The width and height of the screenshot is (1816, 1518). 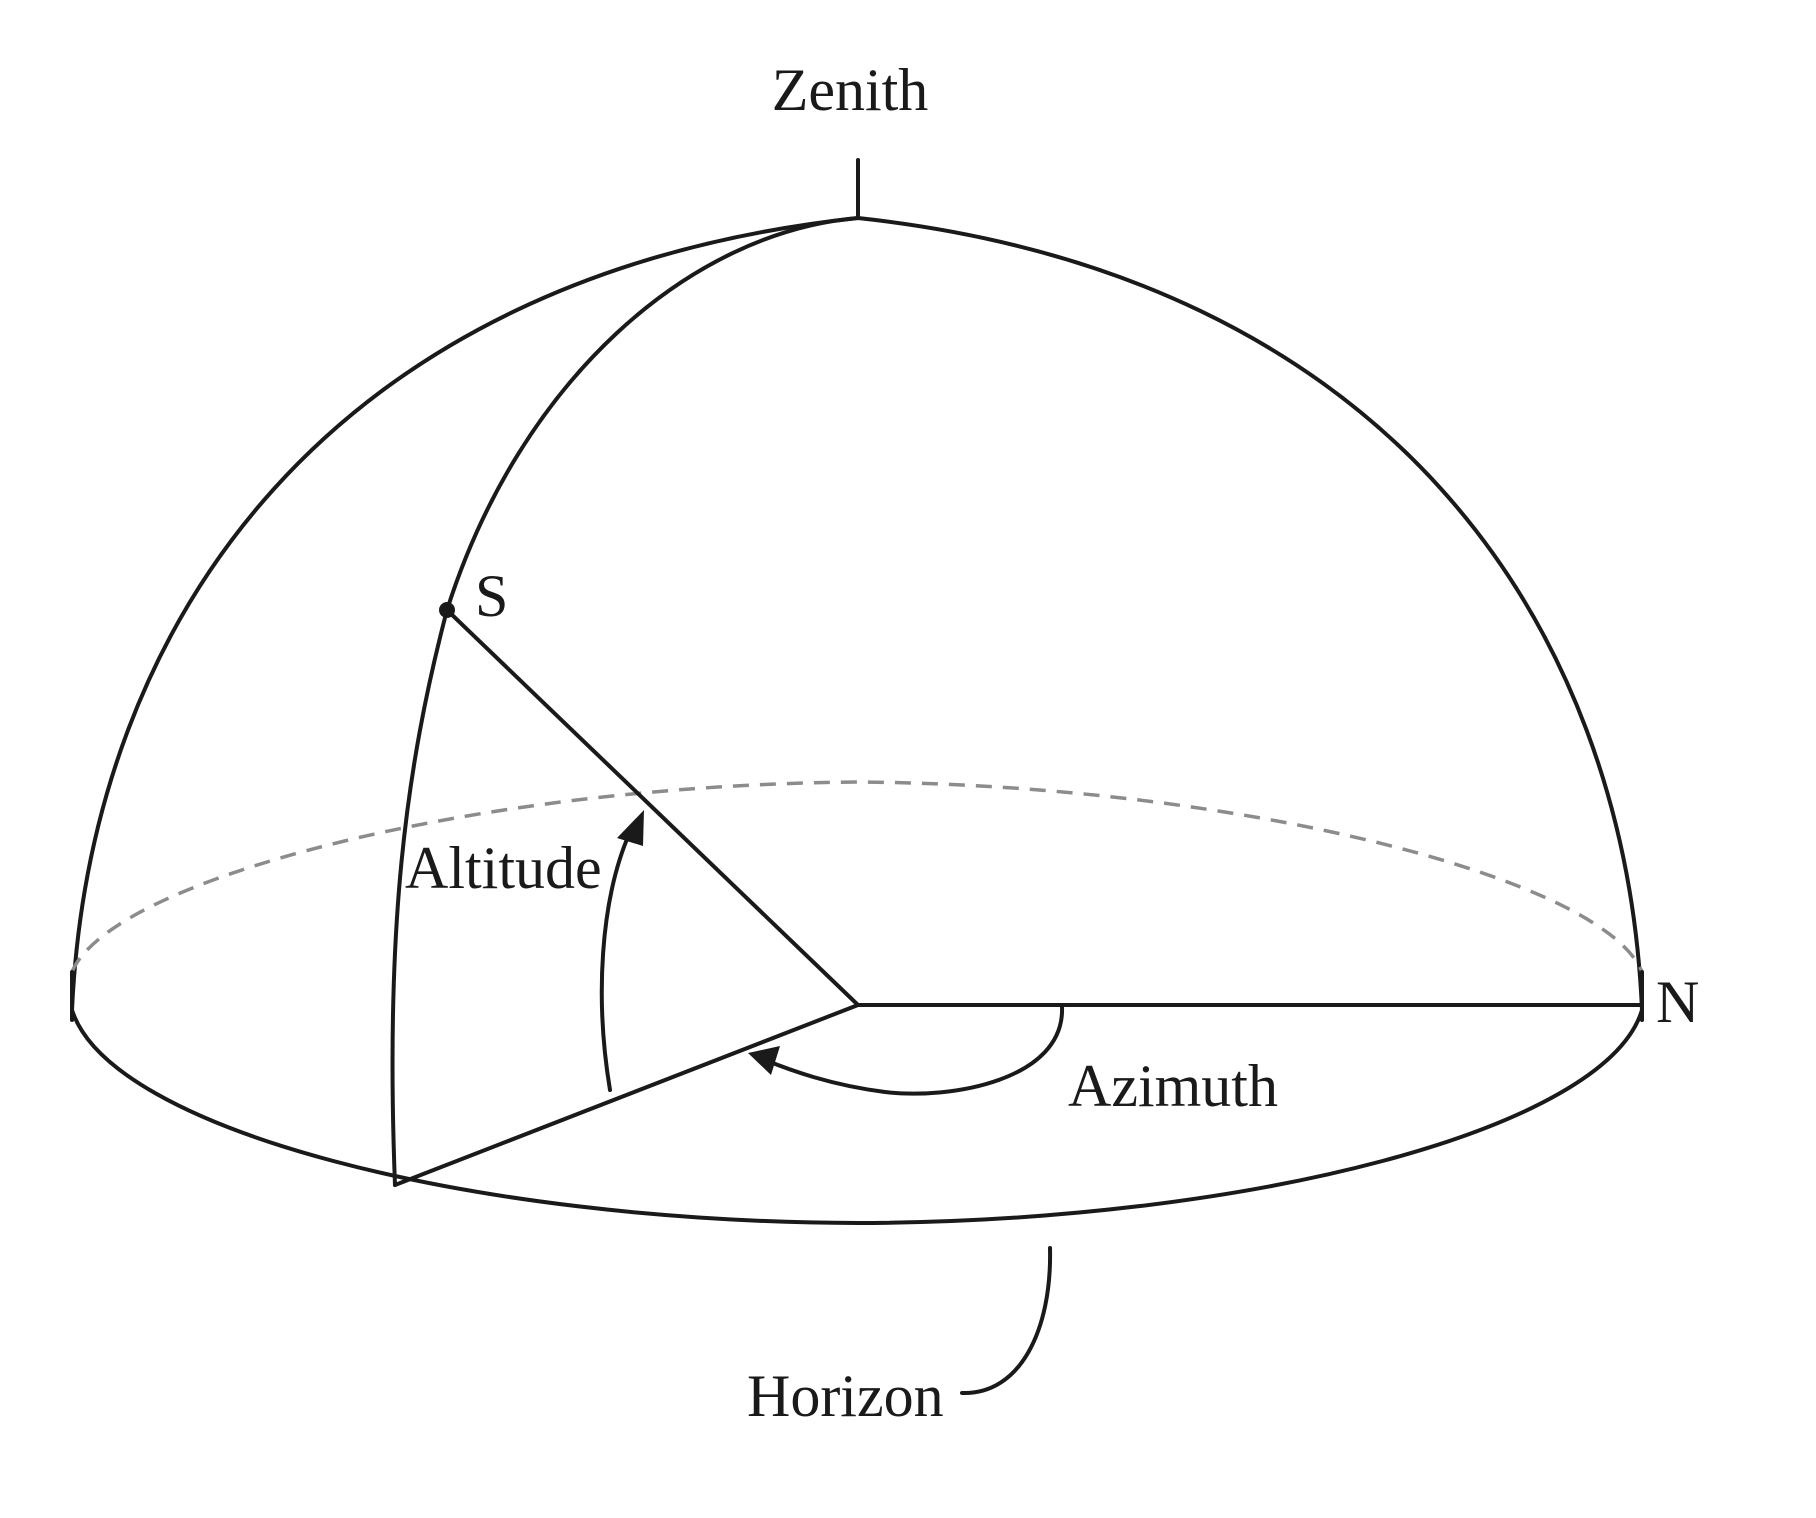 What do you see at coordinates (850, 90) in the screenshot?
I see `zenith-label: Zenith` at bounding box center [850, 90].